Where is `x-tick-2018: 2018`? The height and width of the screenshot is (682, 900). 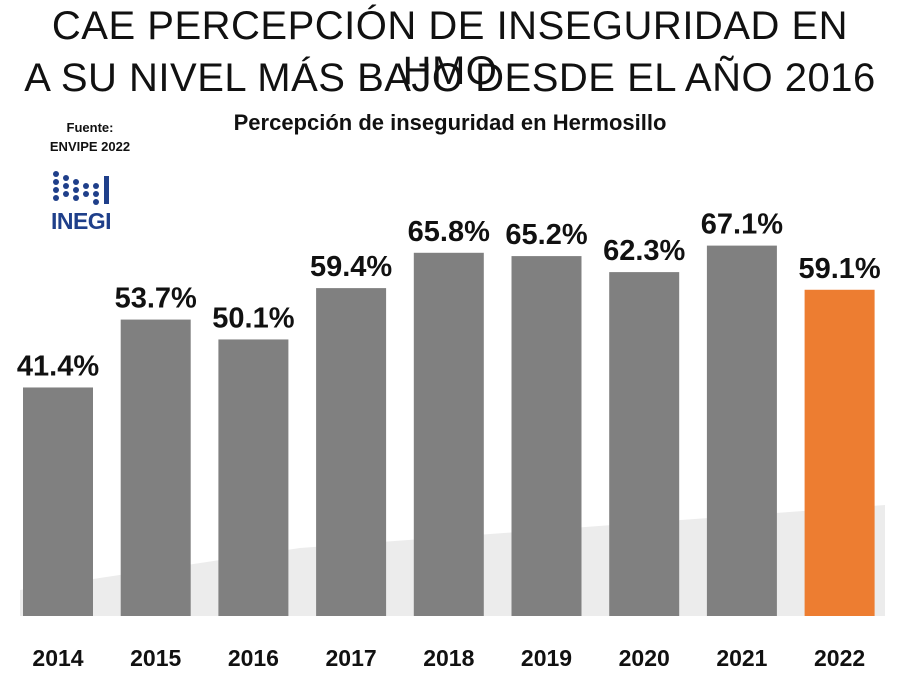 x-tick-2018: 2018 is located at coordinates (448, 658).